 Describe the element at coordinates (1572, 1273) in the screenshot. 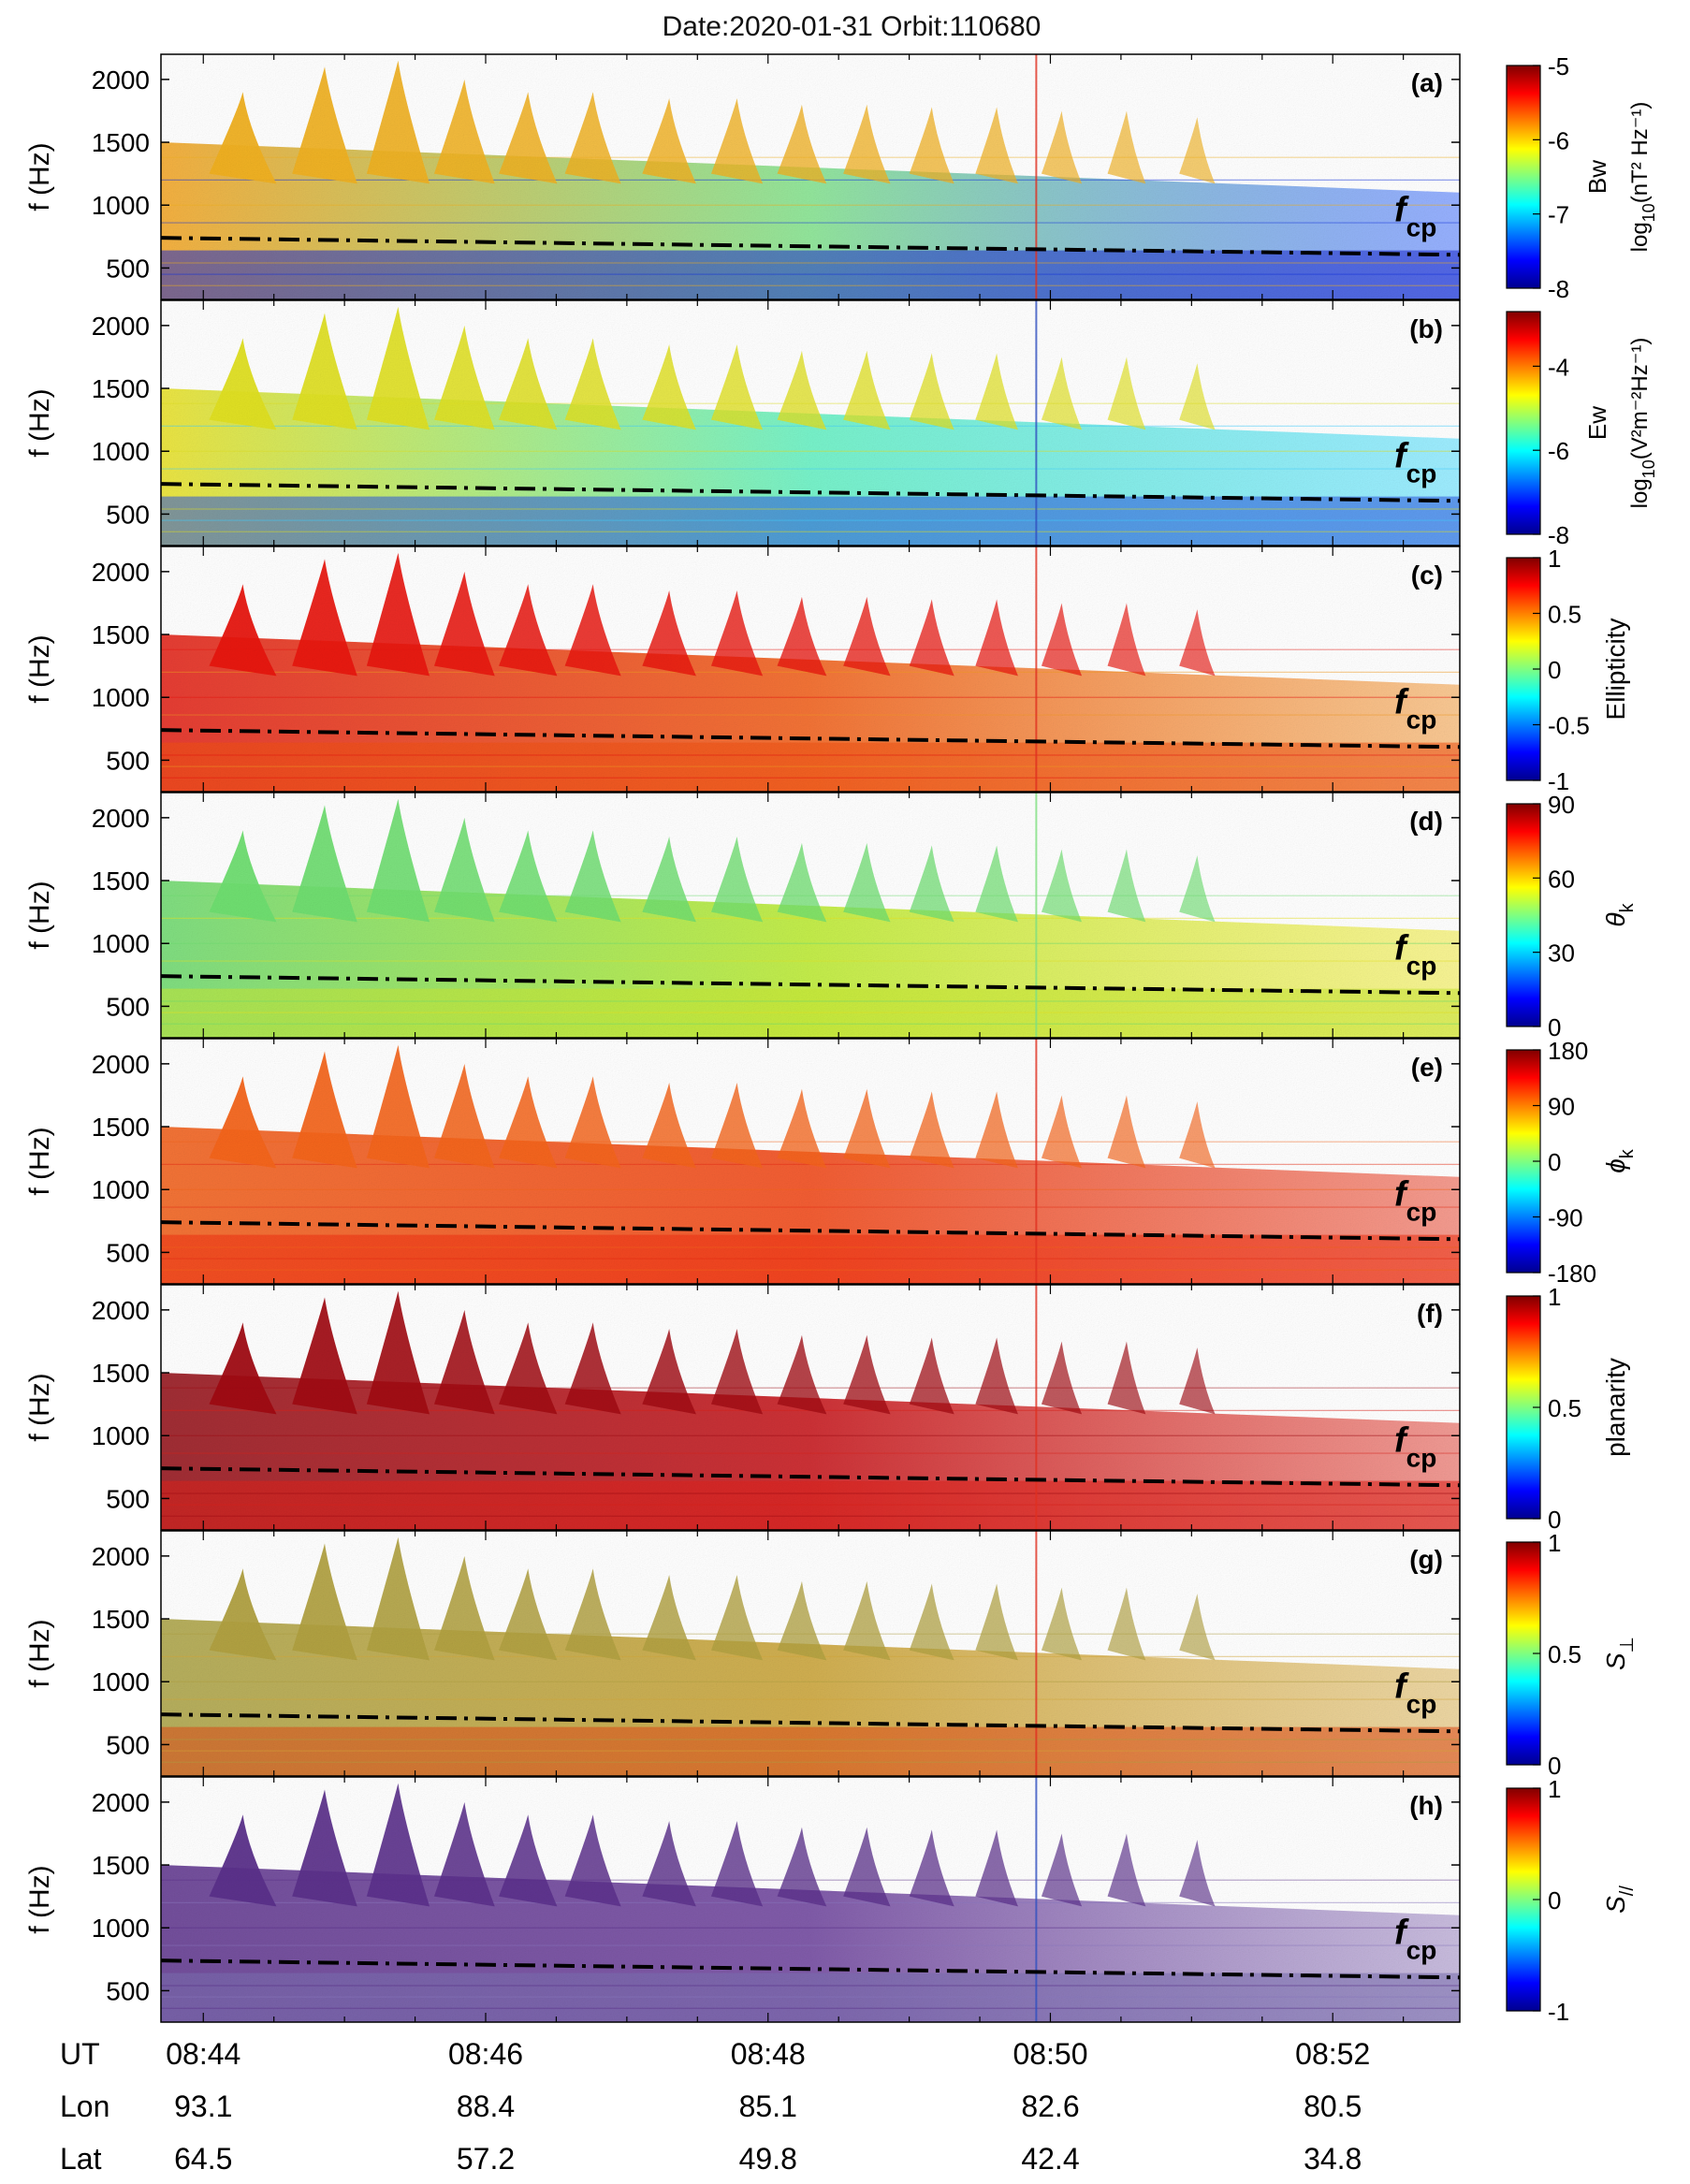

I see `colorbar-tick-label: -180` at that location.